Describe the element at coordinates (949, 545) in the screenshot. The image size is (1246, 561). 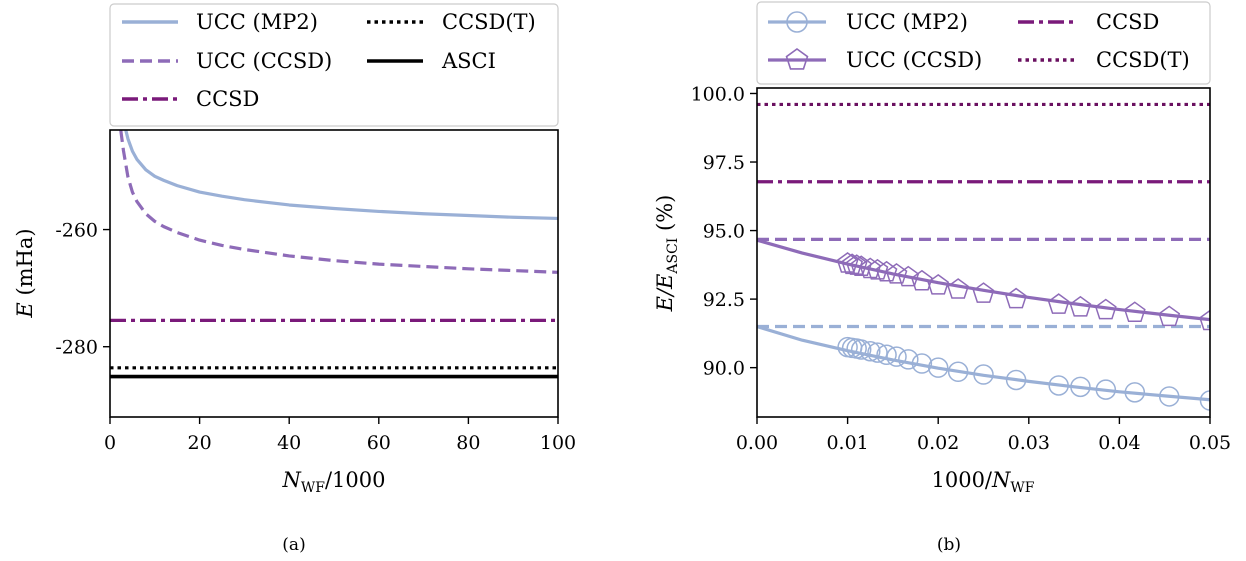
I see `panel-b-caption: (b)` at that location.